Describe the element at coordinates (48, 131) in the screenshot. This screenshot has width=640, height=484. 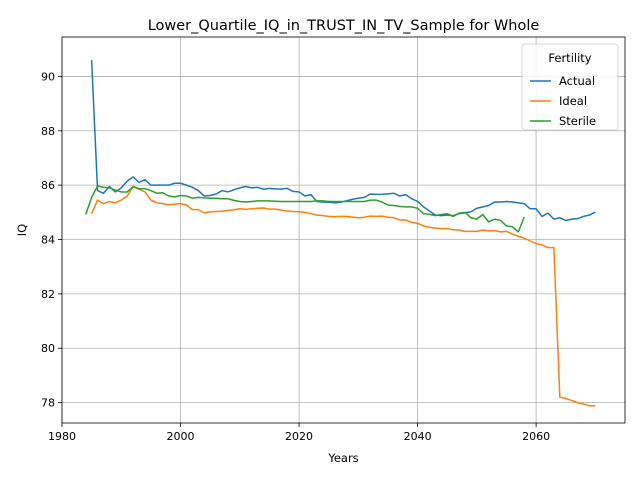
I see `y-tick-label: 88` at that location.